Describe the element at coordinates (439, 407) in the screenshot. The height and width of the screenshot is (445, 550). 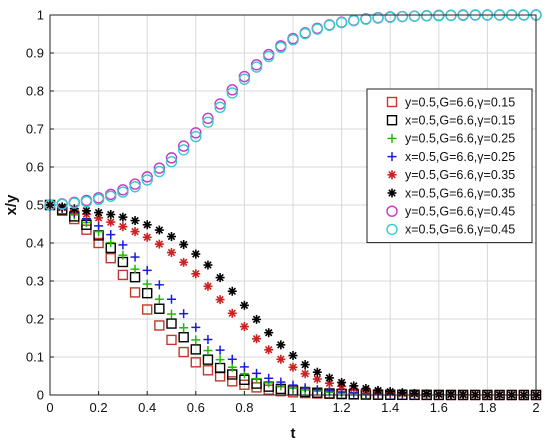
I see `x-tick-label: 1.6` at that location.